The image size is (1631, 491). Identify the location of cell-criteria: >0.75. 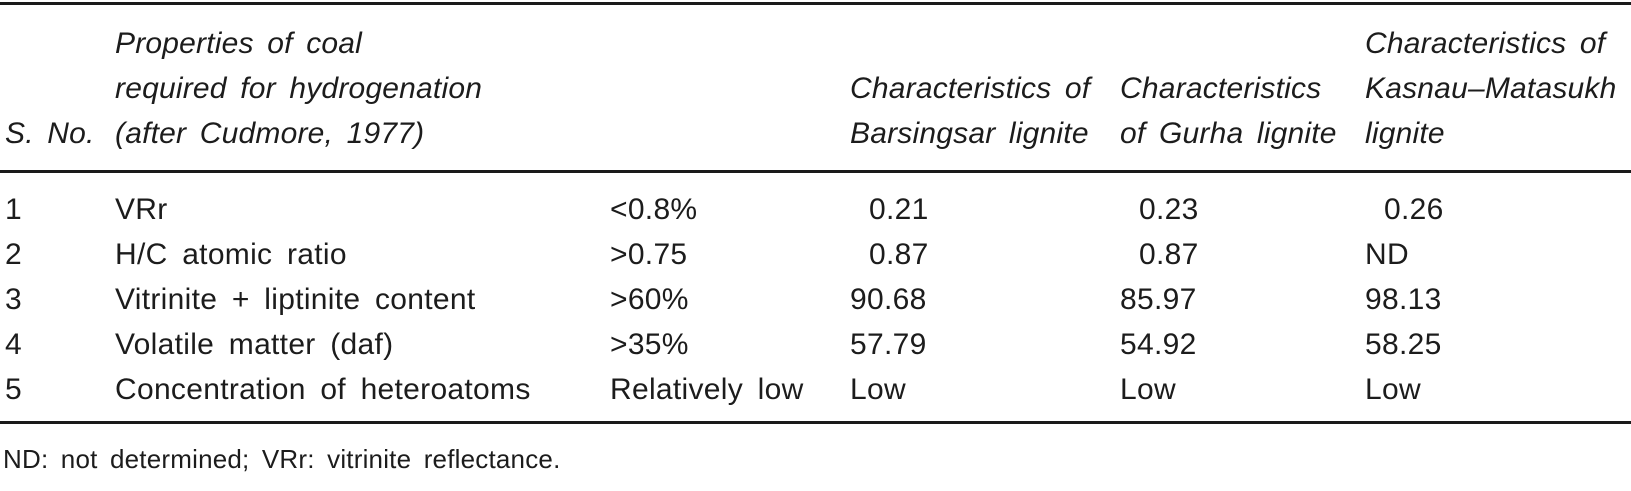
(649, 254).